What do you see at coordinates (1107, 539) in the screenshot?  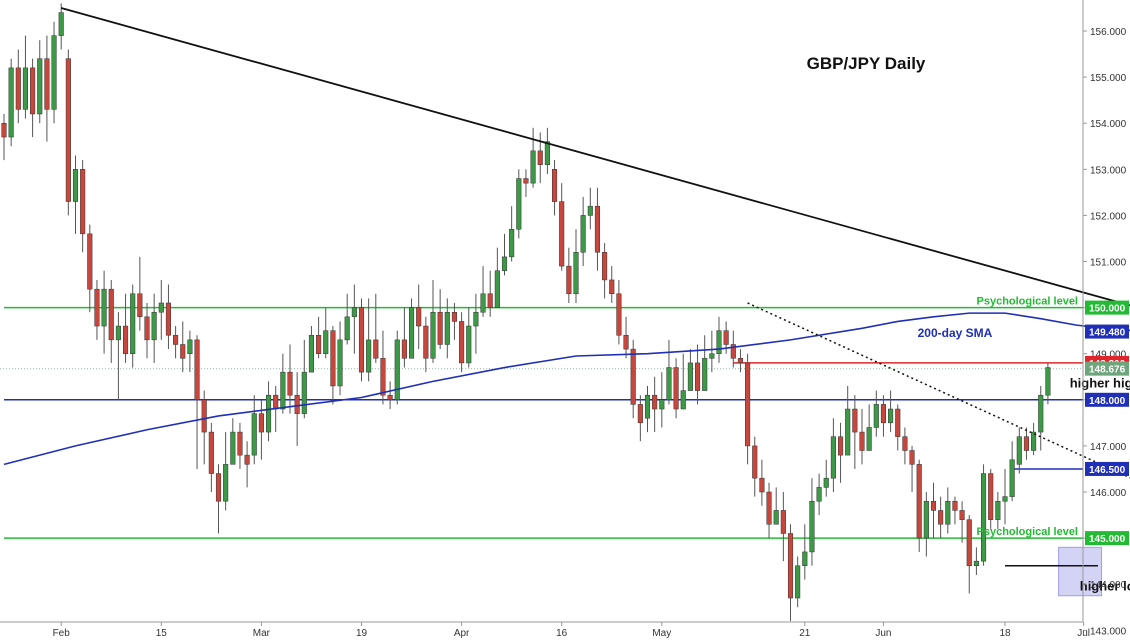 I see `price-tag-label: 145.000` at bounding box center [1107, 539].